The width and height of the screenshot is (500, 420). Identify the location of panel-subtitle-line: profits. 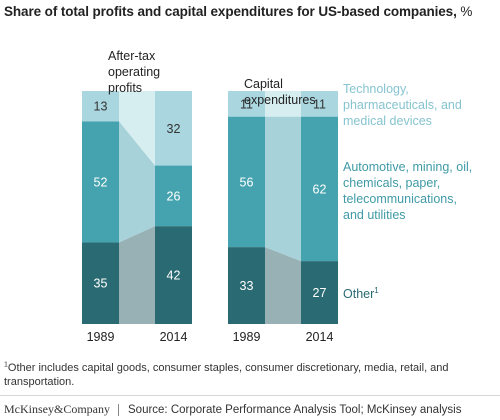
(125, 88).